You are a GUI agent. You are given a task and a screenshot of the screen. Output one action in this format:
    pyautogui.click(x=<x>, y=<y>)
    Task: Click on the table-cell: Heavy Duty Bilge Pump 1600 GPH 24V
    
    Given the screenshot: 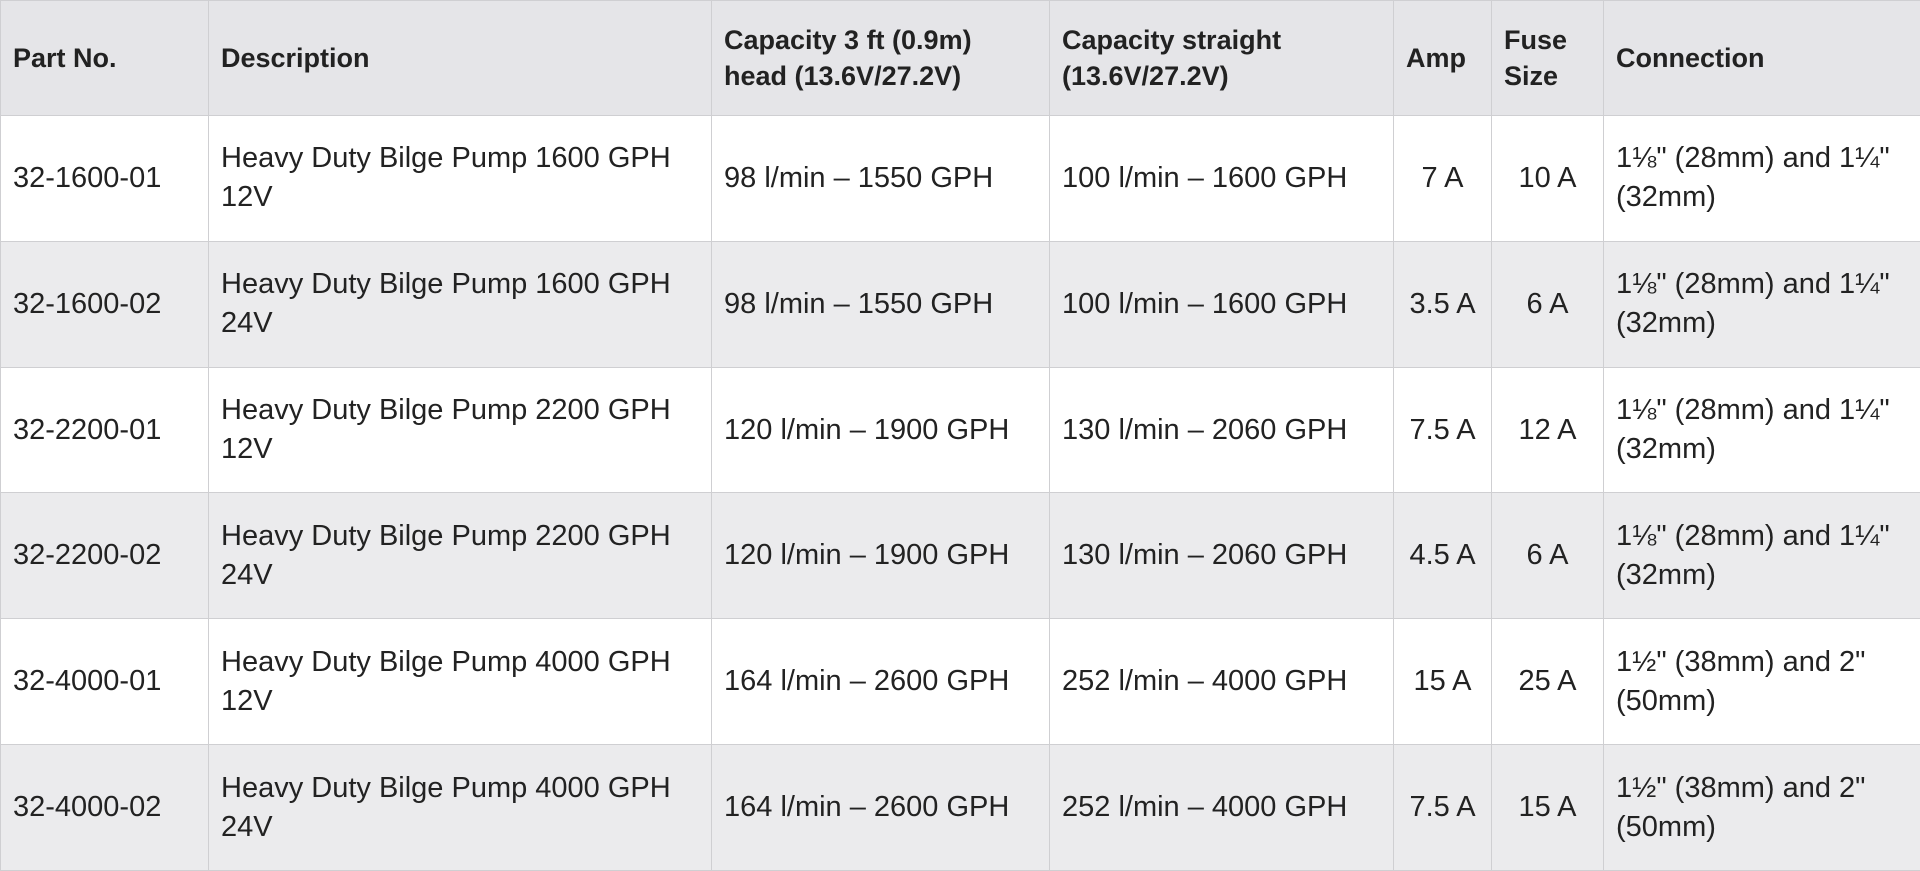 What is the action you would take?
    pyautogui.click(x=460, y=304)
    